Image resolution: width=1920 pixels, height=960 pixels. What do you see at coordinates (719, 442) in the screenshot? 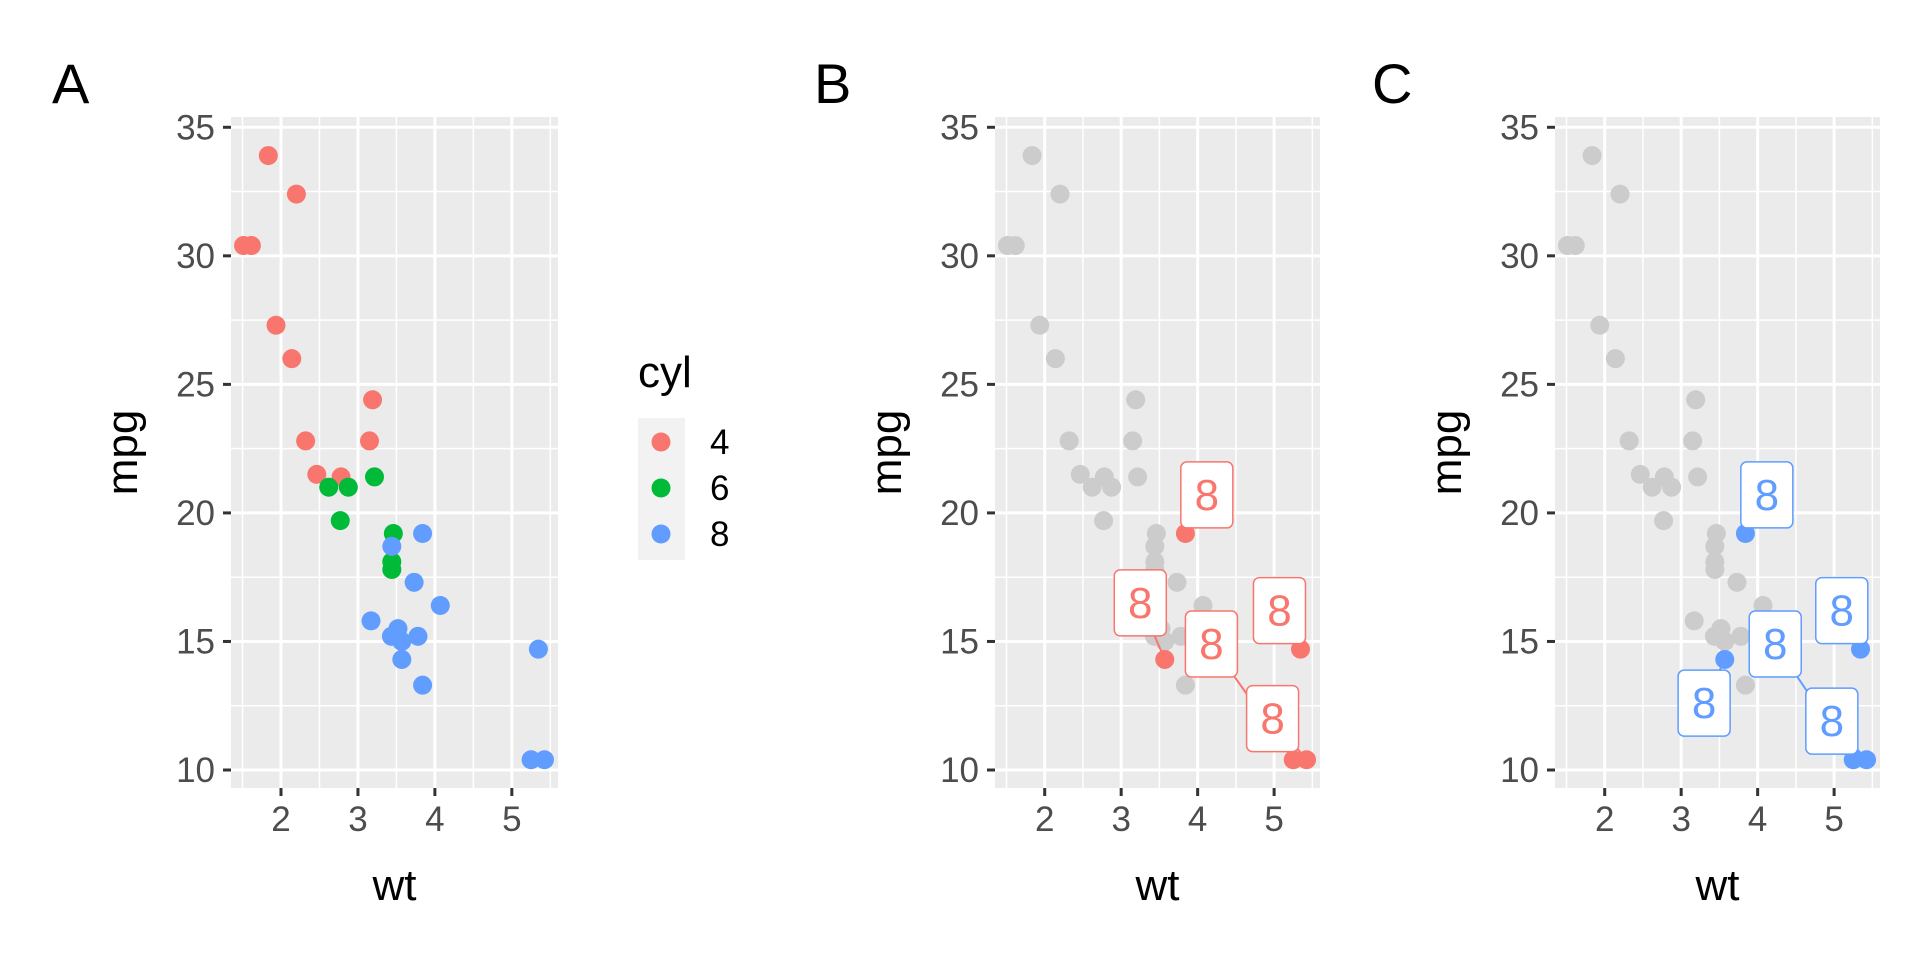
I see `legend-label: 4` at bounding box center [719, 442].